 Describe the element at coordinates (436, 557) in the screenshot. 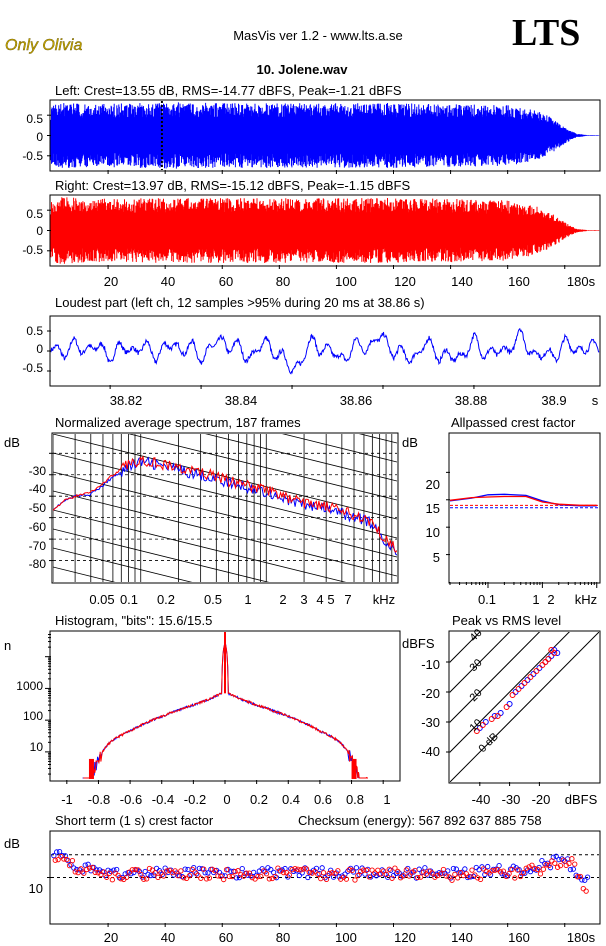

I see `crest-allpass-ytick: 5` at that location.